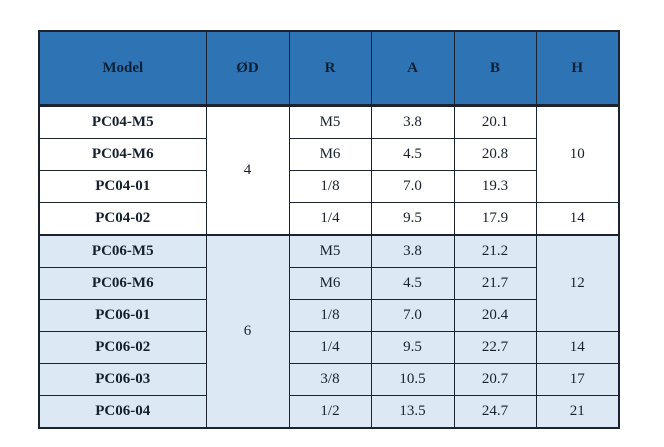 The image size is (664, 447). Describe the element at coordinates (577, 68) in the screenshot. I see `column-header-h: H` at that location.